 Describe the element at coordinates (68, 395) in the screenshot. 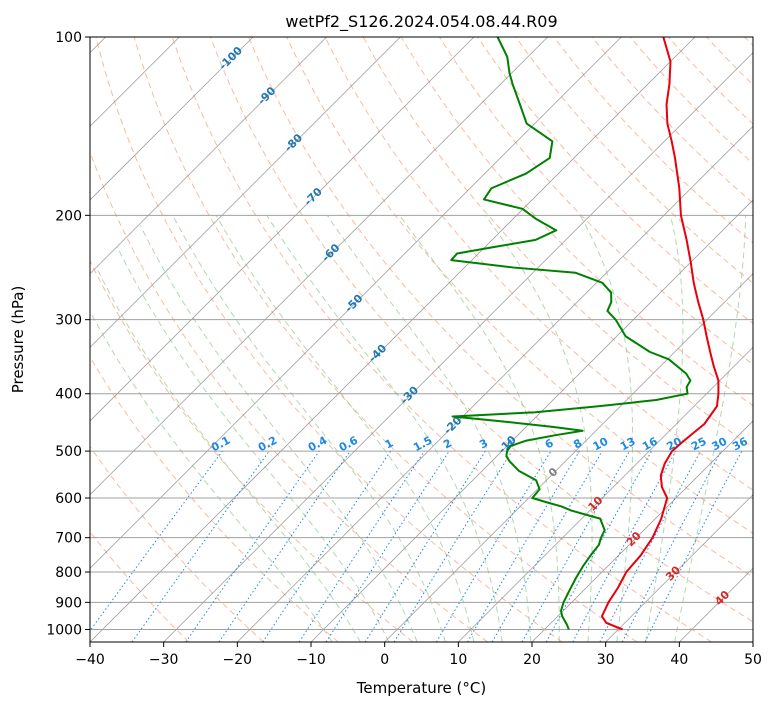

I see `y-tick-label: 400` at that location.